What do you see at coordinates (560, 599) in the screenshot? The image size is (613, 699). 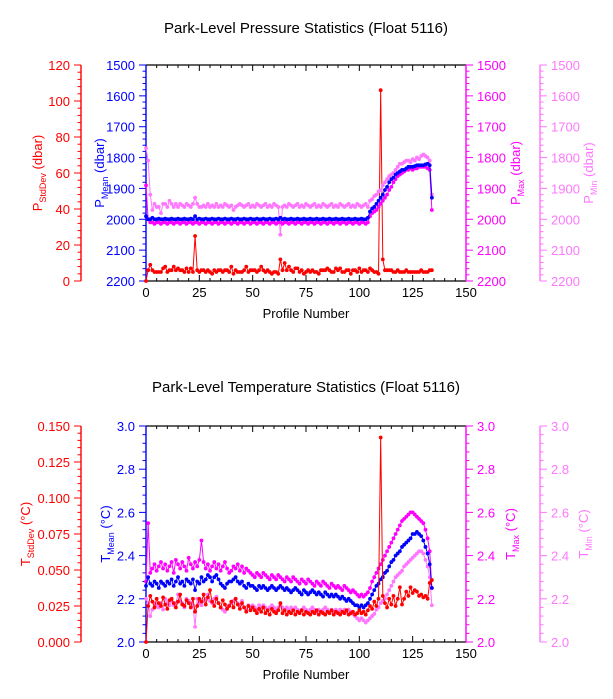 I see `temperature-min-y-tick-label: 2.2` at bounding box center [560, 599].